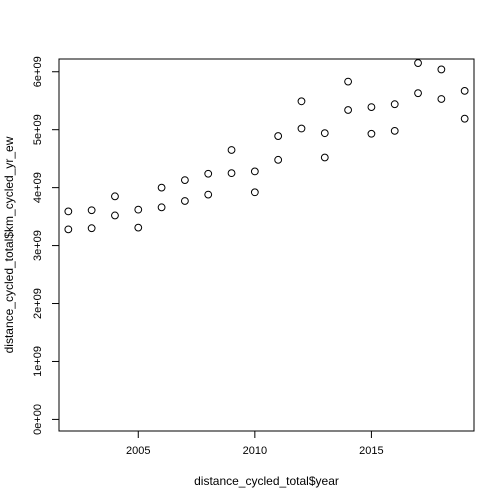 The width and height of the screenshot is (504, 504). What do you see at coordinates (138, 451) in the screenshot?
I see `x-tick-label: 2005` at bounding box center [138, 451].